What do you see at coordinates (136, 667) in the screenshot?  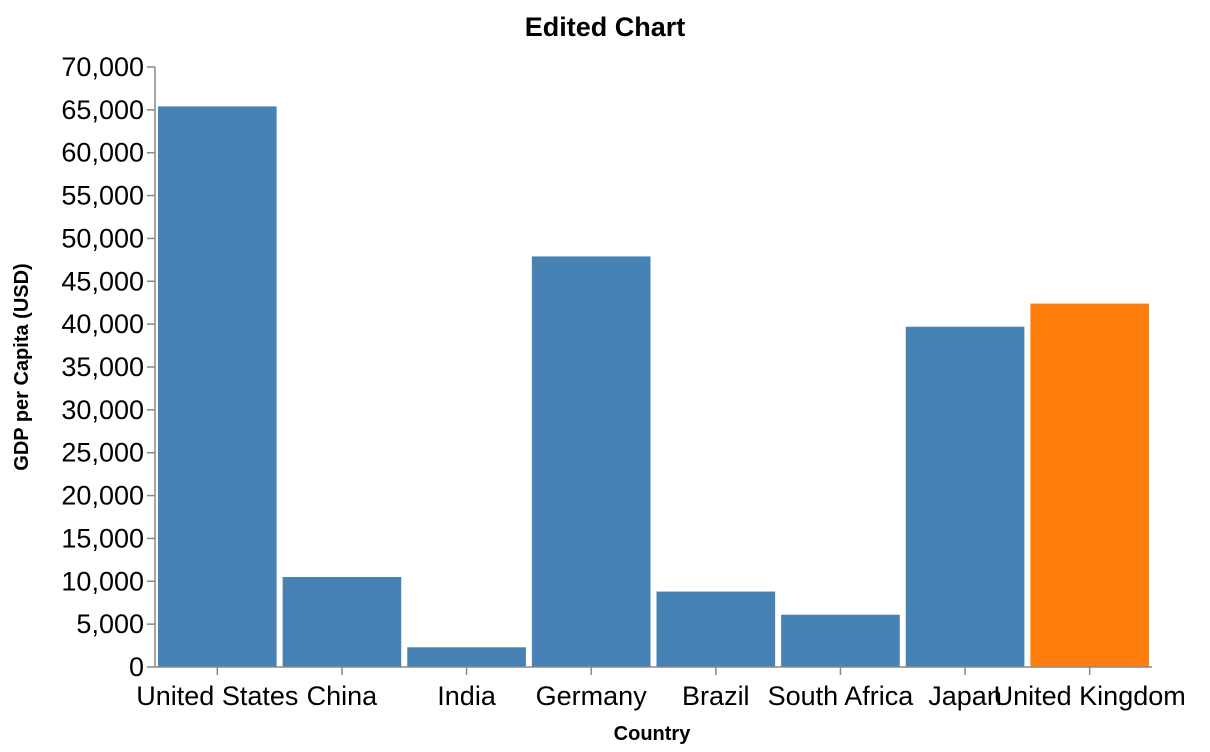 I see `y-tick-label: 0` at bounding box center [136, 667].